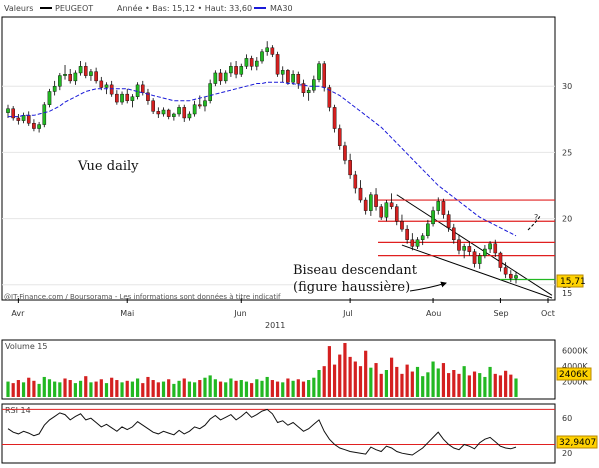 Image resolution: width=599 pixels, height=468 pixels. Describe the element at coordinates (575, 351) in the screenshot. I see `volume-y-tick: 6000K` at that location.